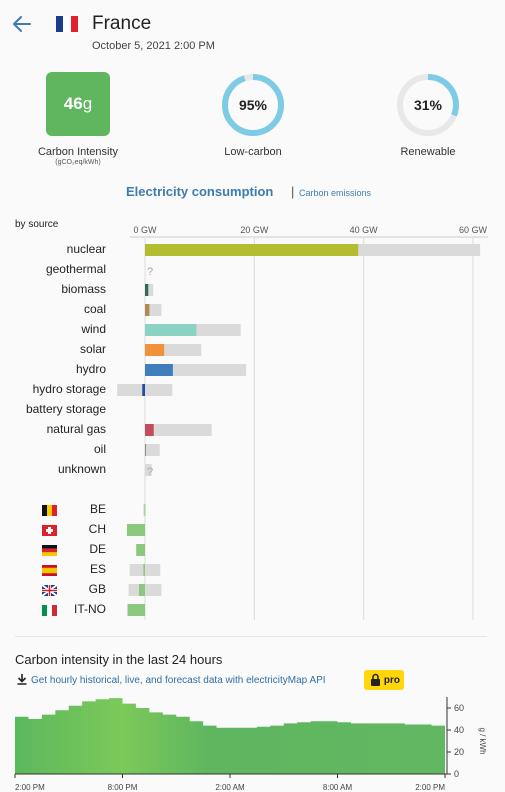 This screenshot has height=792, width=505. What do you see at coordinates (97, 529) in the screenshot?
I see `exchange-label-ch: CH` at bounding box center [97, 529].